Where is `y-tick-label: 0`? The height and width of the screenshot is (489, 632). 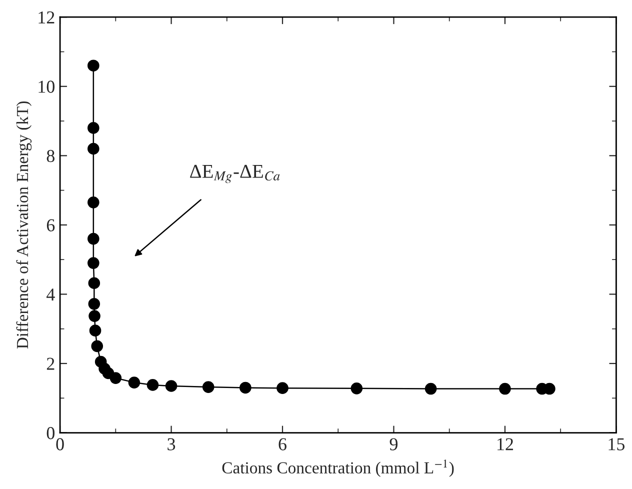 y-tick-label: 0 is located at coordinates (50, 433).